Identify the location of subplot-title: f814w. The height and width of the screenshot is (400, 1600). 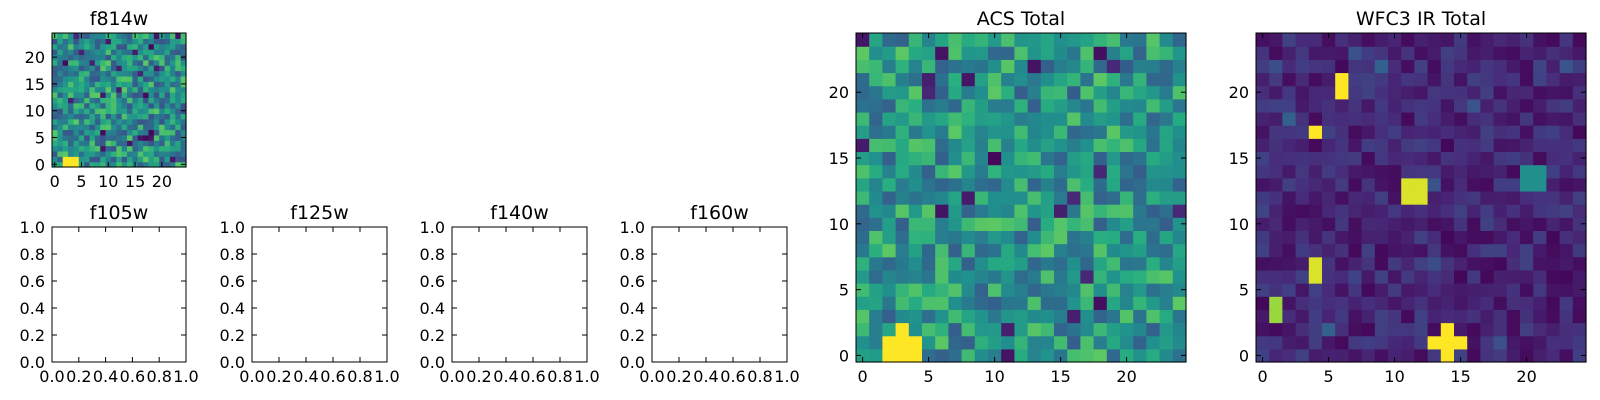
(119, 19).